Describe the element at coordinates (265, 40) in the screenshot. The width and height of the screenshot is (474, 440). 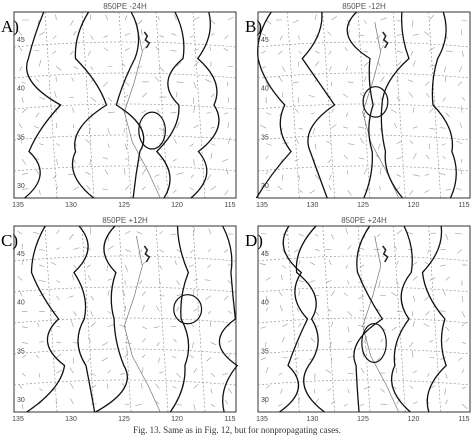
I see `latitude-label: 45` at that location.